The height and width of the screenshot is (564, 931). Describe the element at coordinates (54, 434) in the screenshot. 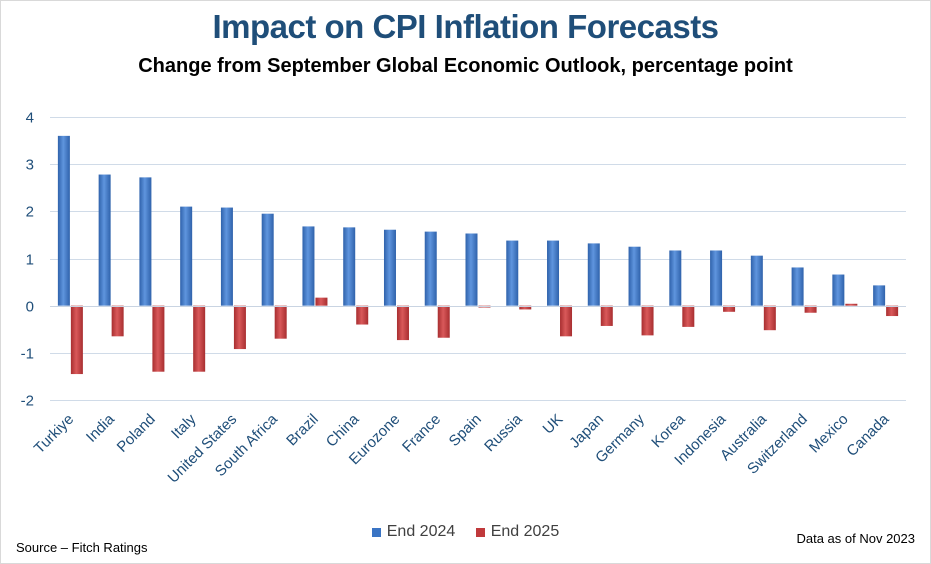

I see `x-tick-label: Turkiye` at that location.